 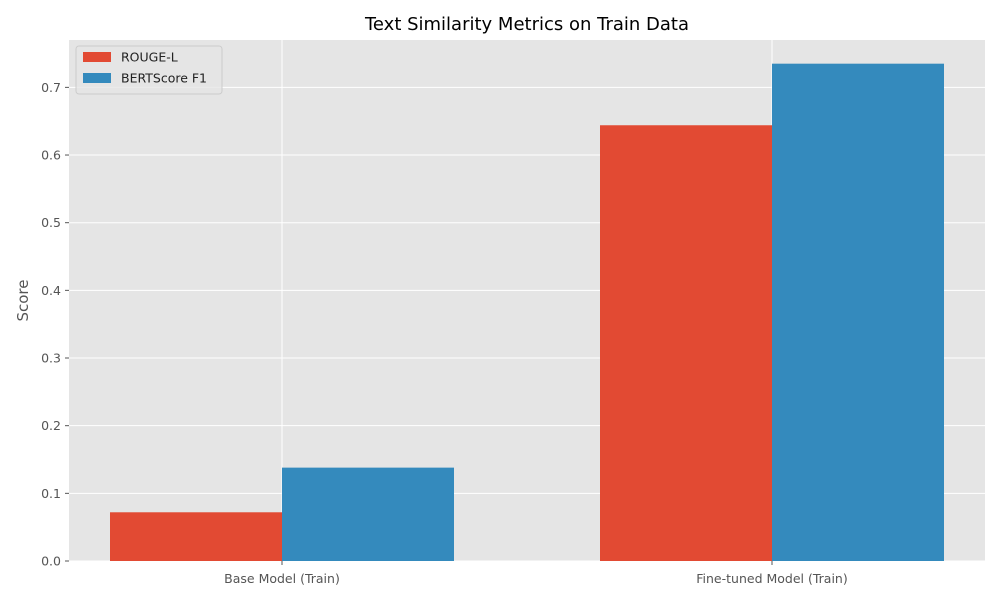 What do you see at coordinates (51, 493) in the screenshot?
I see `y-tick-label: 0.1` at bounding box center [51, 493].